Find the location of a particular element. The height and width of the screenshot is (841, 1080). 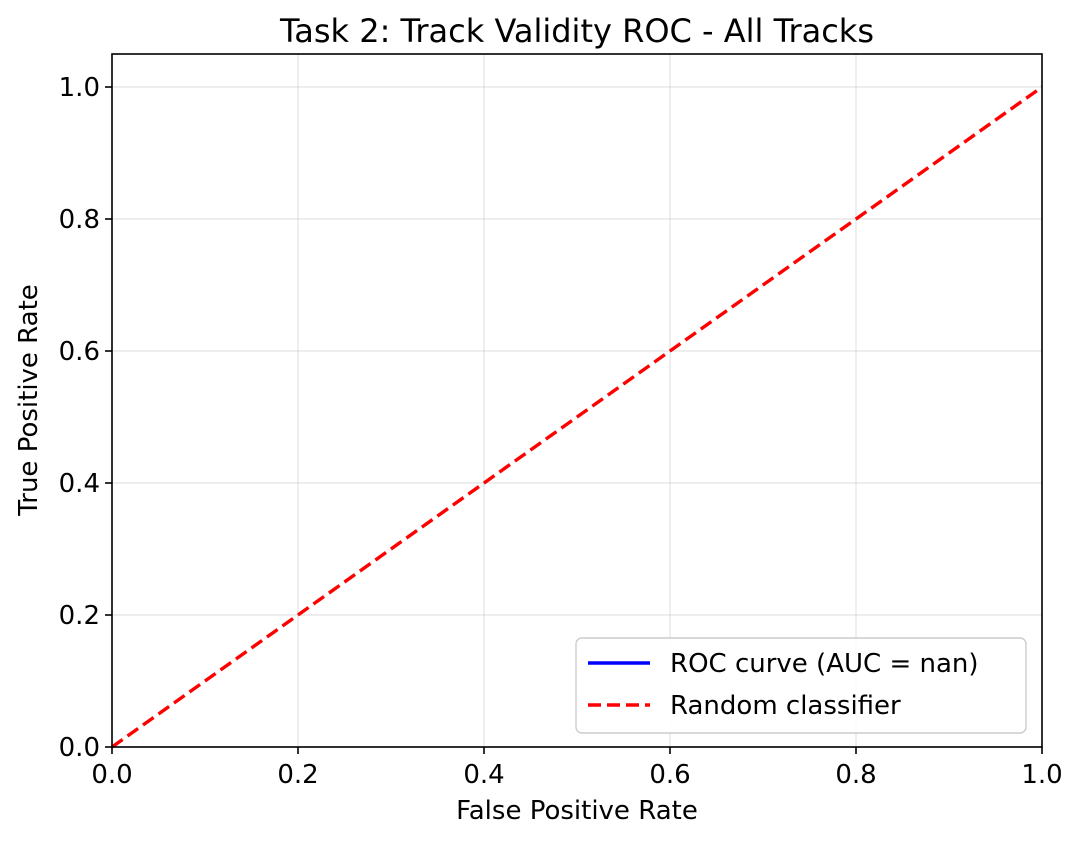

x-tick-label: 0.2 is located at coordinates (297, 775).